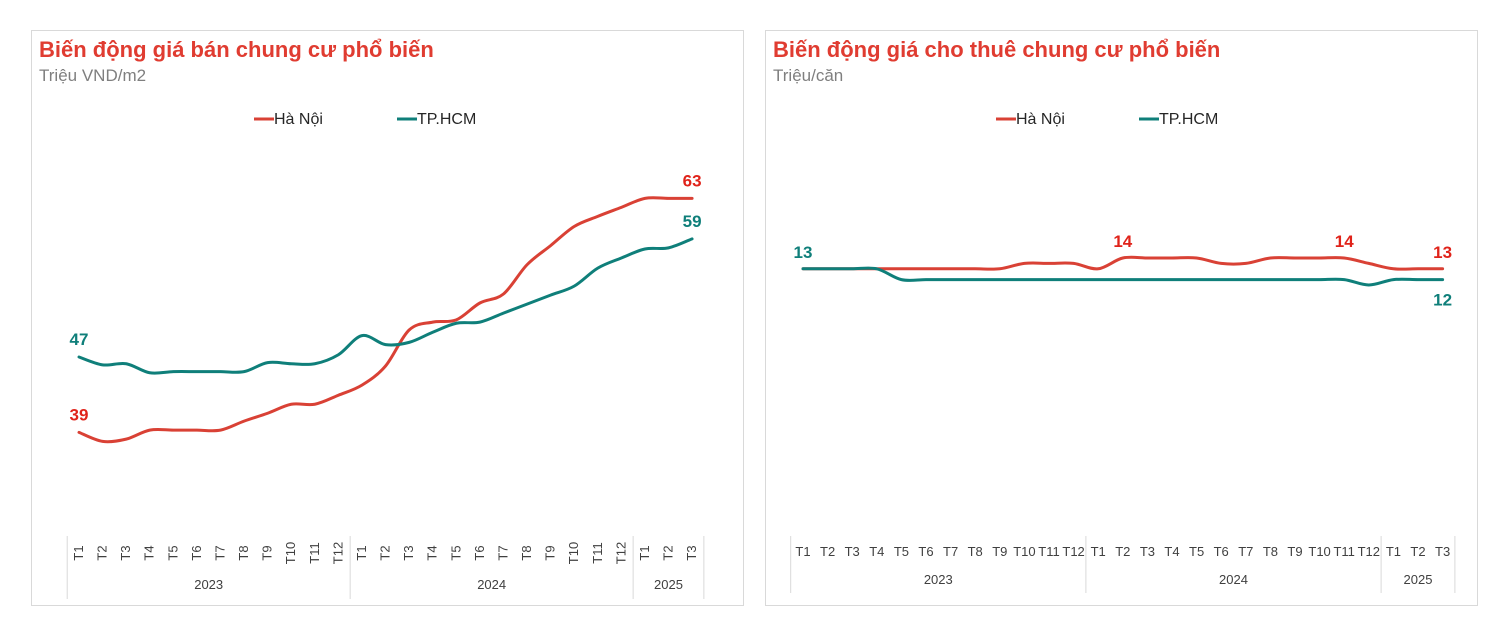 The image size is (1504, 621). What do you see at coordinates (692, 221) in the screenshot?
I see `data-label: 59` at bounding box center [692, 221].